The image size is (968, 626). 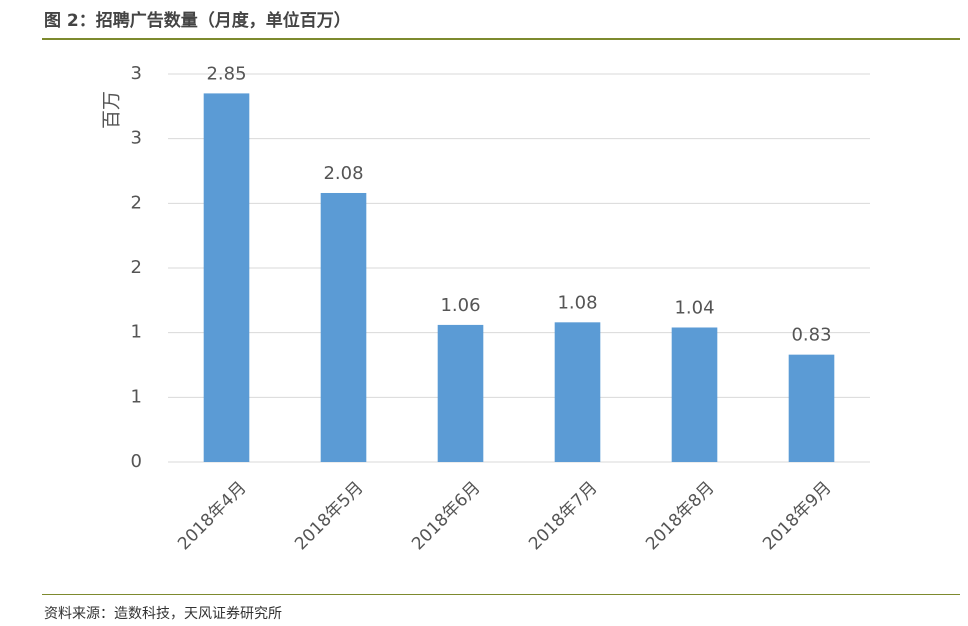 What do you see at coordinates (163, 614) in the screenshot?
I see `source-note: 资料来源：造数科技，天风证券研究所` at bounding box center [163, 614].